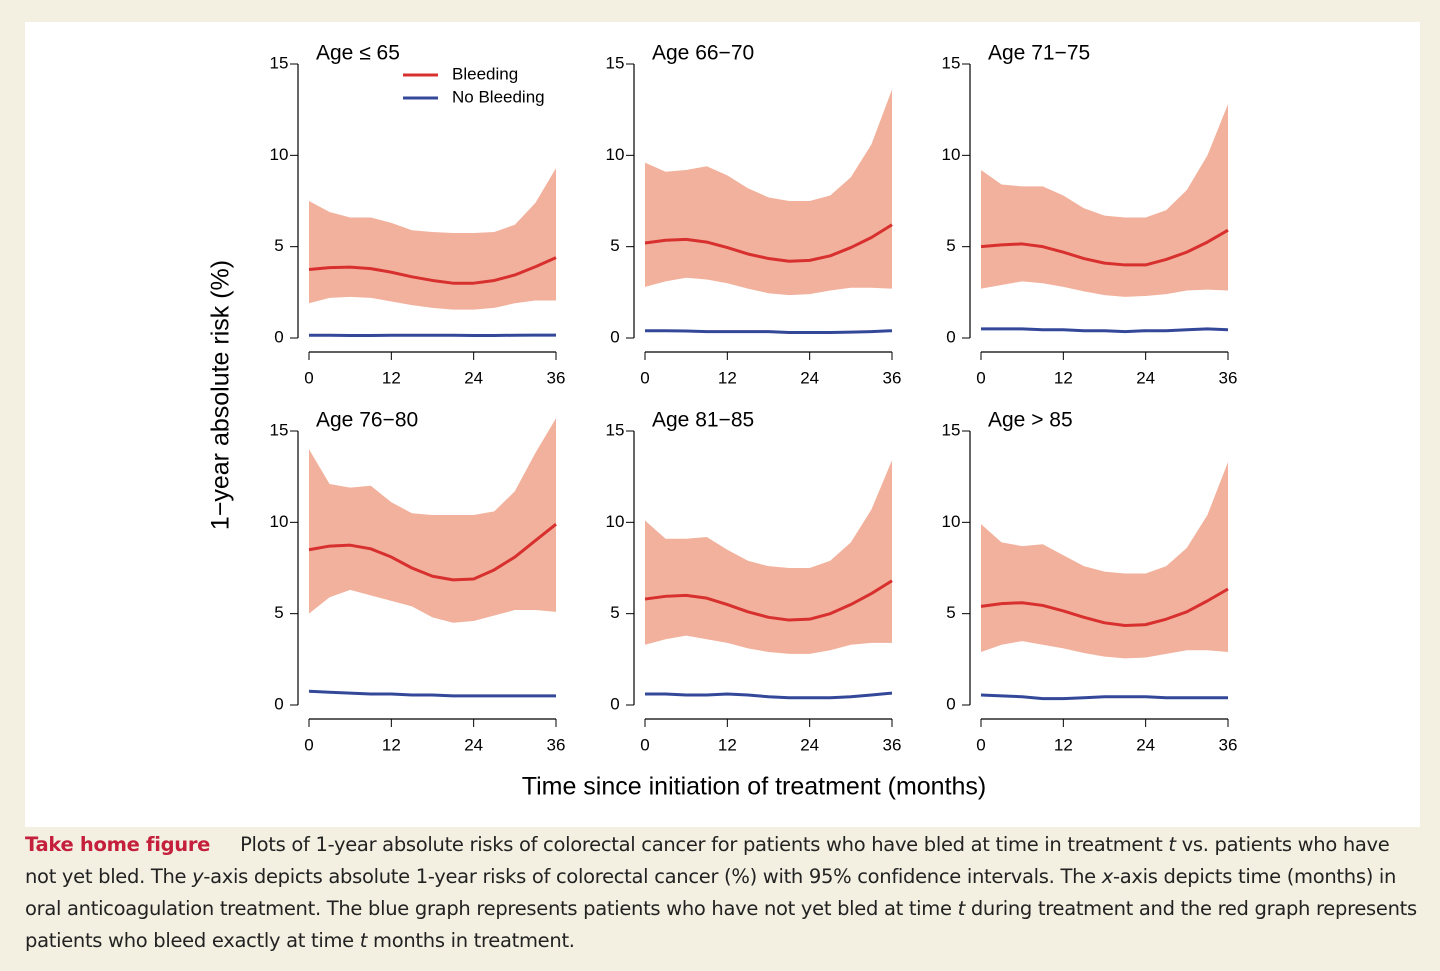 The height and width of the screenshot is (971, 1440). What do you see at coordinates (707, 860) in the screenshot?
I see `caption-text: vs. patients who have not yet bled. The` at bounding box center [707, 860].